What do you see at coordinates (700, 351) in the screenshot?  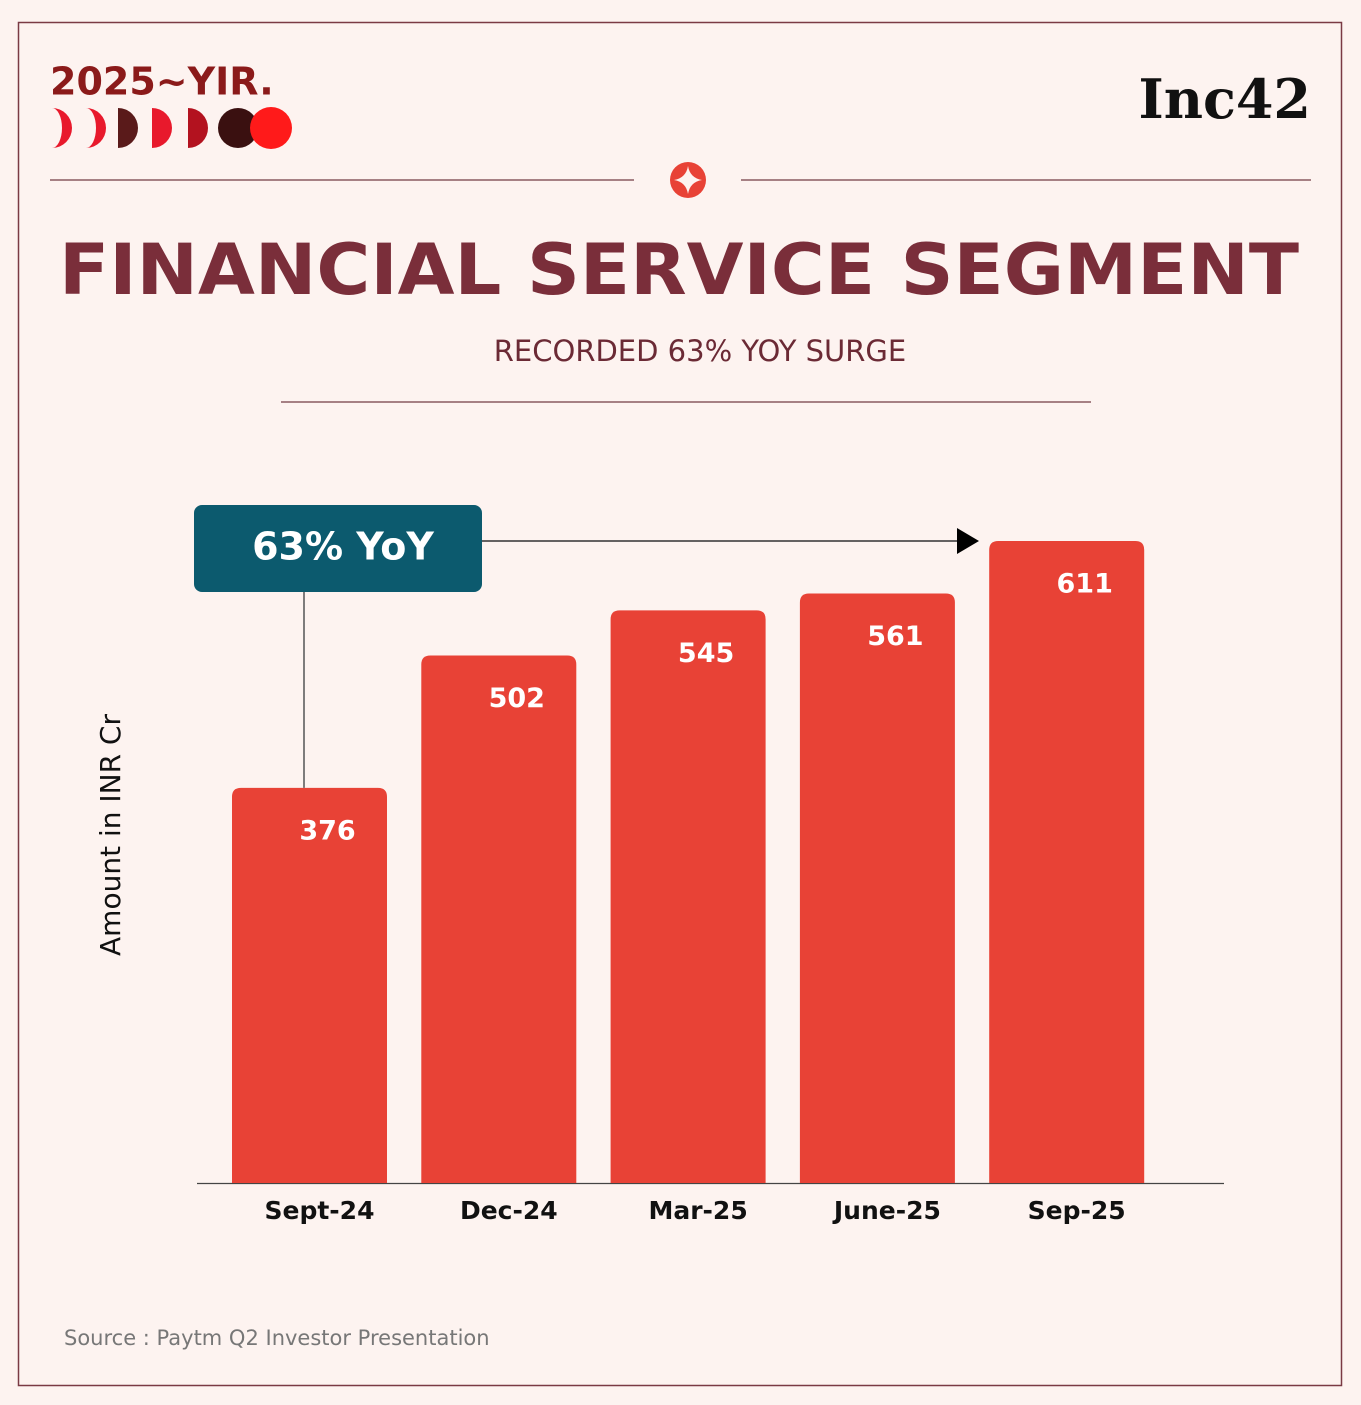 I see `chart-subtitle: RECORDED 63% YOY SURGE` at bounding box center [700, 351].